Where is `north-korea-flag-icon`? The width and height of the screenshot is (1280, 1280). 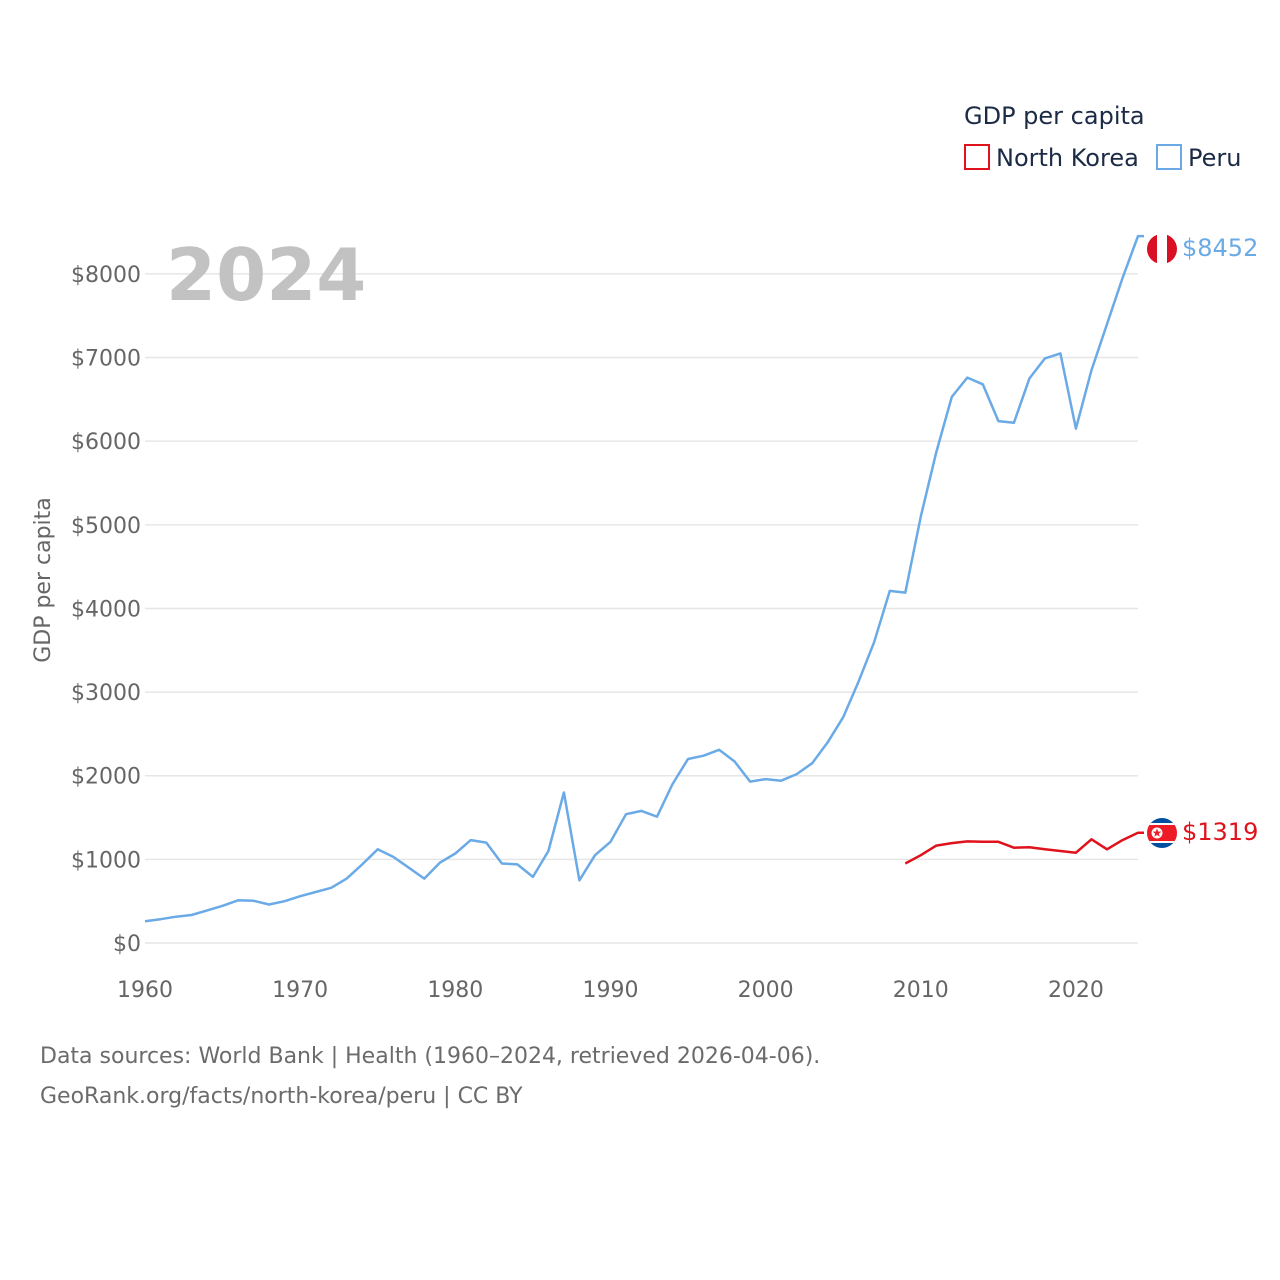 north-korea-flag-icon is located at coordinates (1162, 833).